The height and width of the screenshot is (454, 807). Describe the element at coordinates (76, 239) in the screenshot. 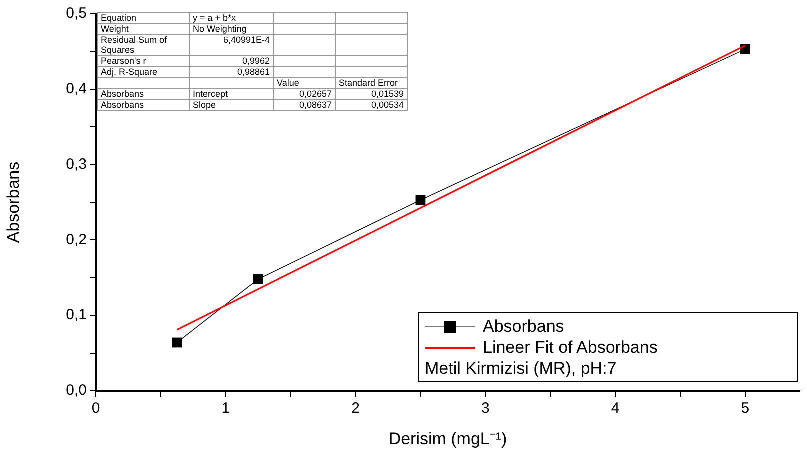

I see `y-tick-label: 0,2` at that location.